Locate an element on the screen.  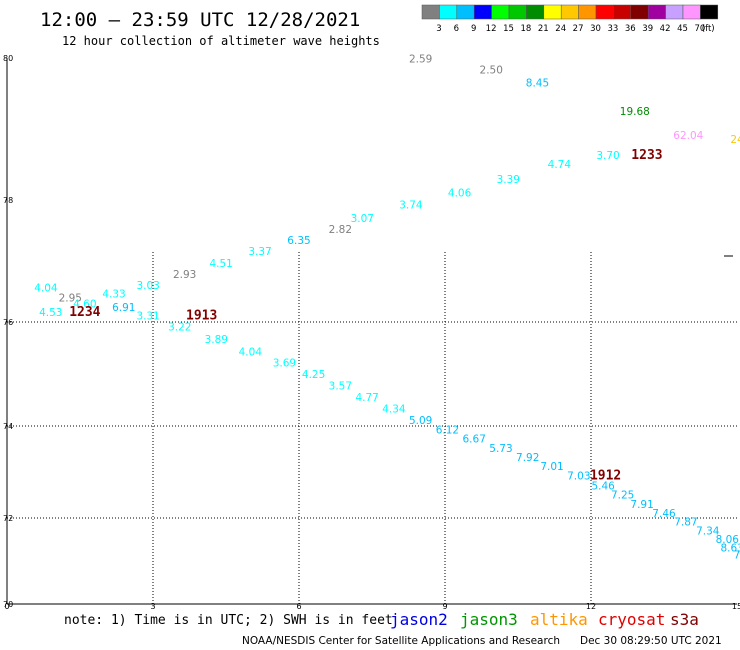
data-point: 6.12 is located at coordinates (447, 430).